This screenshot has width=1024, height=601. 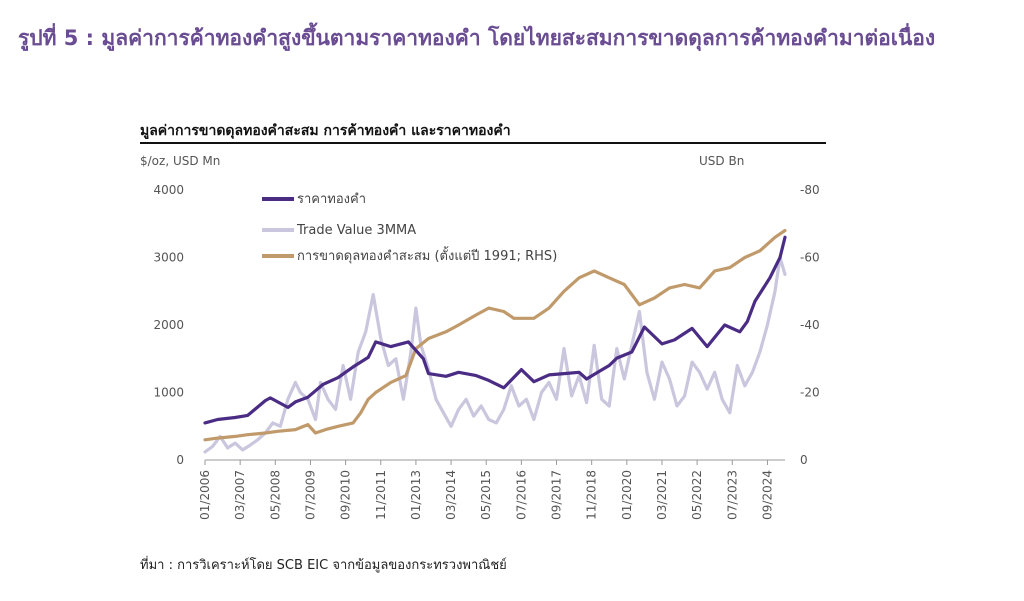 I want to click on y-left-tick-label: 3000, so click(x=168, y=258).